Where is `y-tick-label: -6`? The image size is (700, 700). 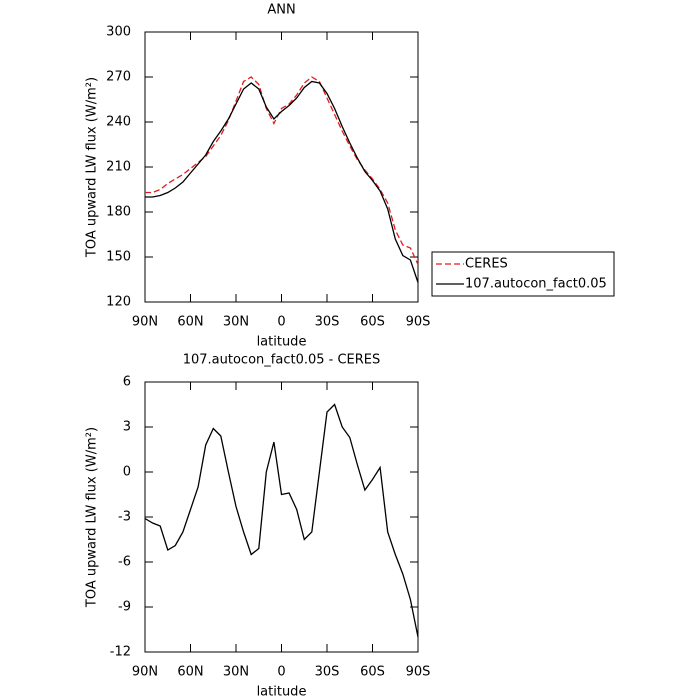 y-tick-label: -6 is located at coordinates (124, 562).